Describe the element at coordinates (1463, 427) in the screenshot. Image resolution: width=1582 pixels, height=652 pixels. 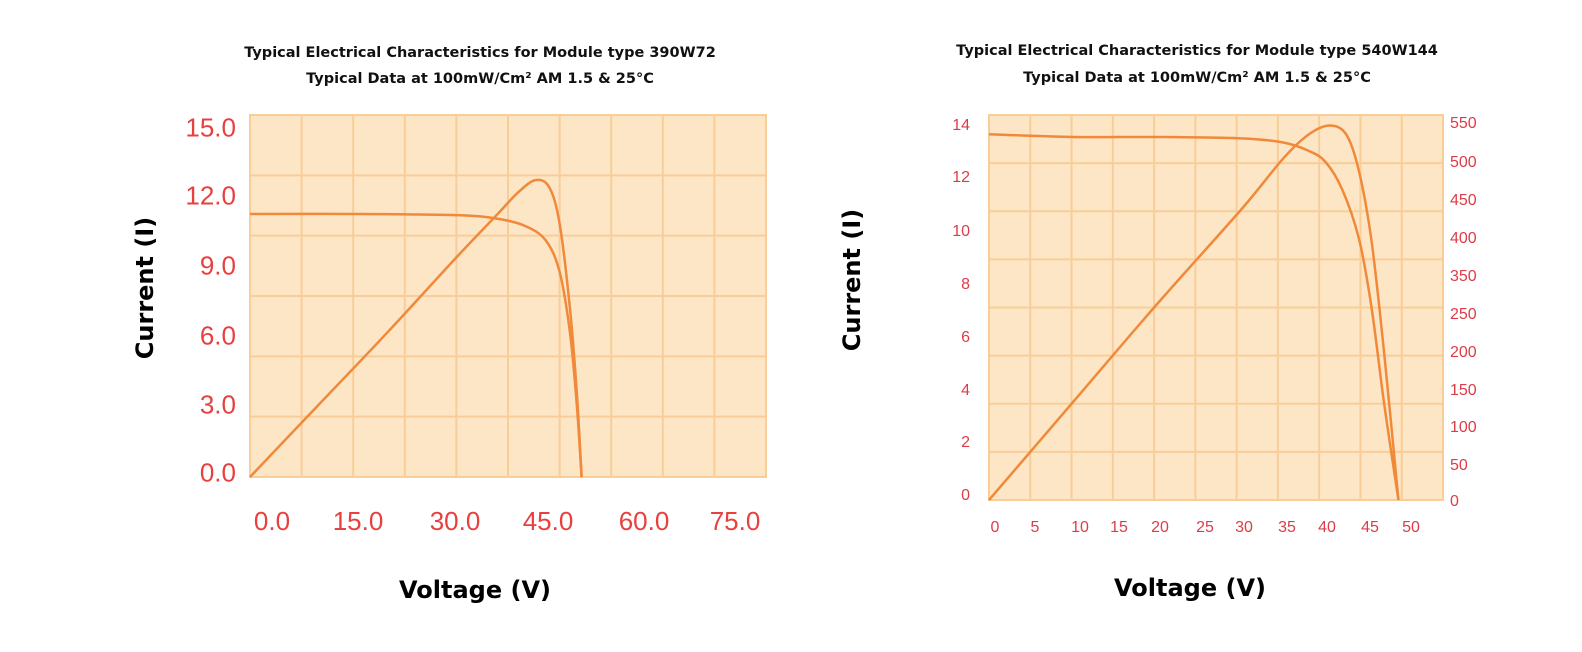
I see `y2-tick-label: 100` at that location.